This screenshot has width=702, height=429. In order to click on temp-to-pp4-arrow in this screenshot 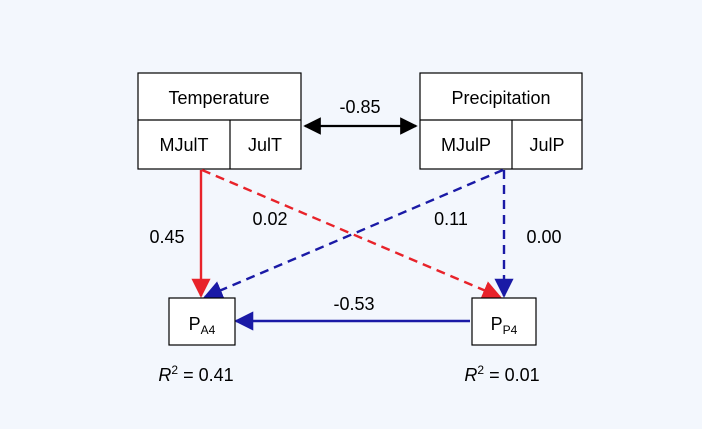, I will do `click(351, 234)`.